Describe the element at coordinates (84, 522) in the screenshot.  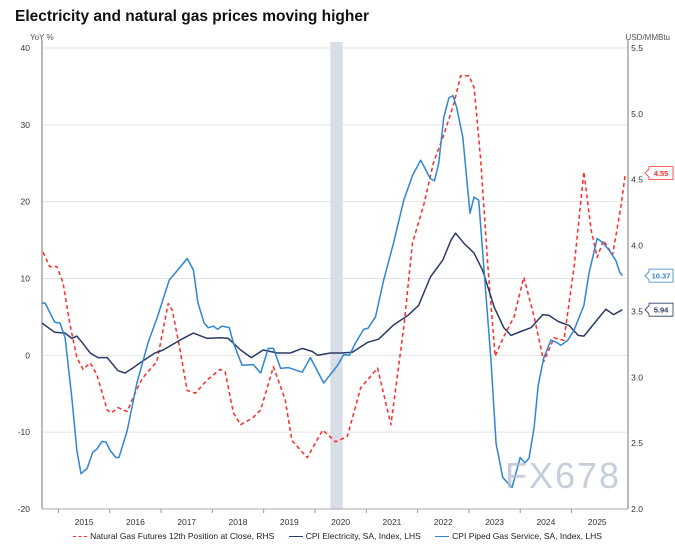
I see `x-tick-label: 2015` at that location.